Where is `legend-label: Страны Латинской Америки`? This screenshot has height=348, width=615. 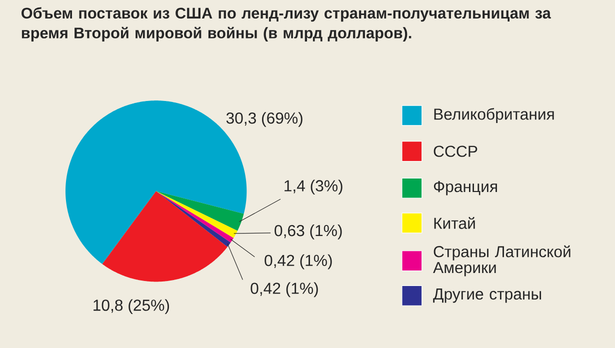 legend-label: Страны Латинской Америки is located at coordinates (501, 260).